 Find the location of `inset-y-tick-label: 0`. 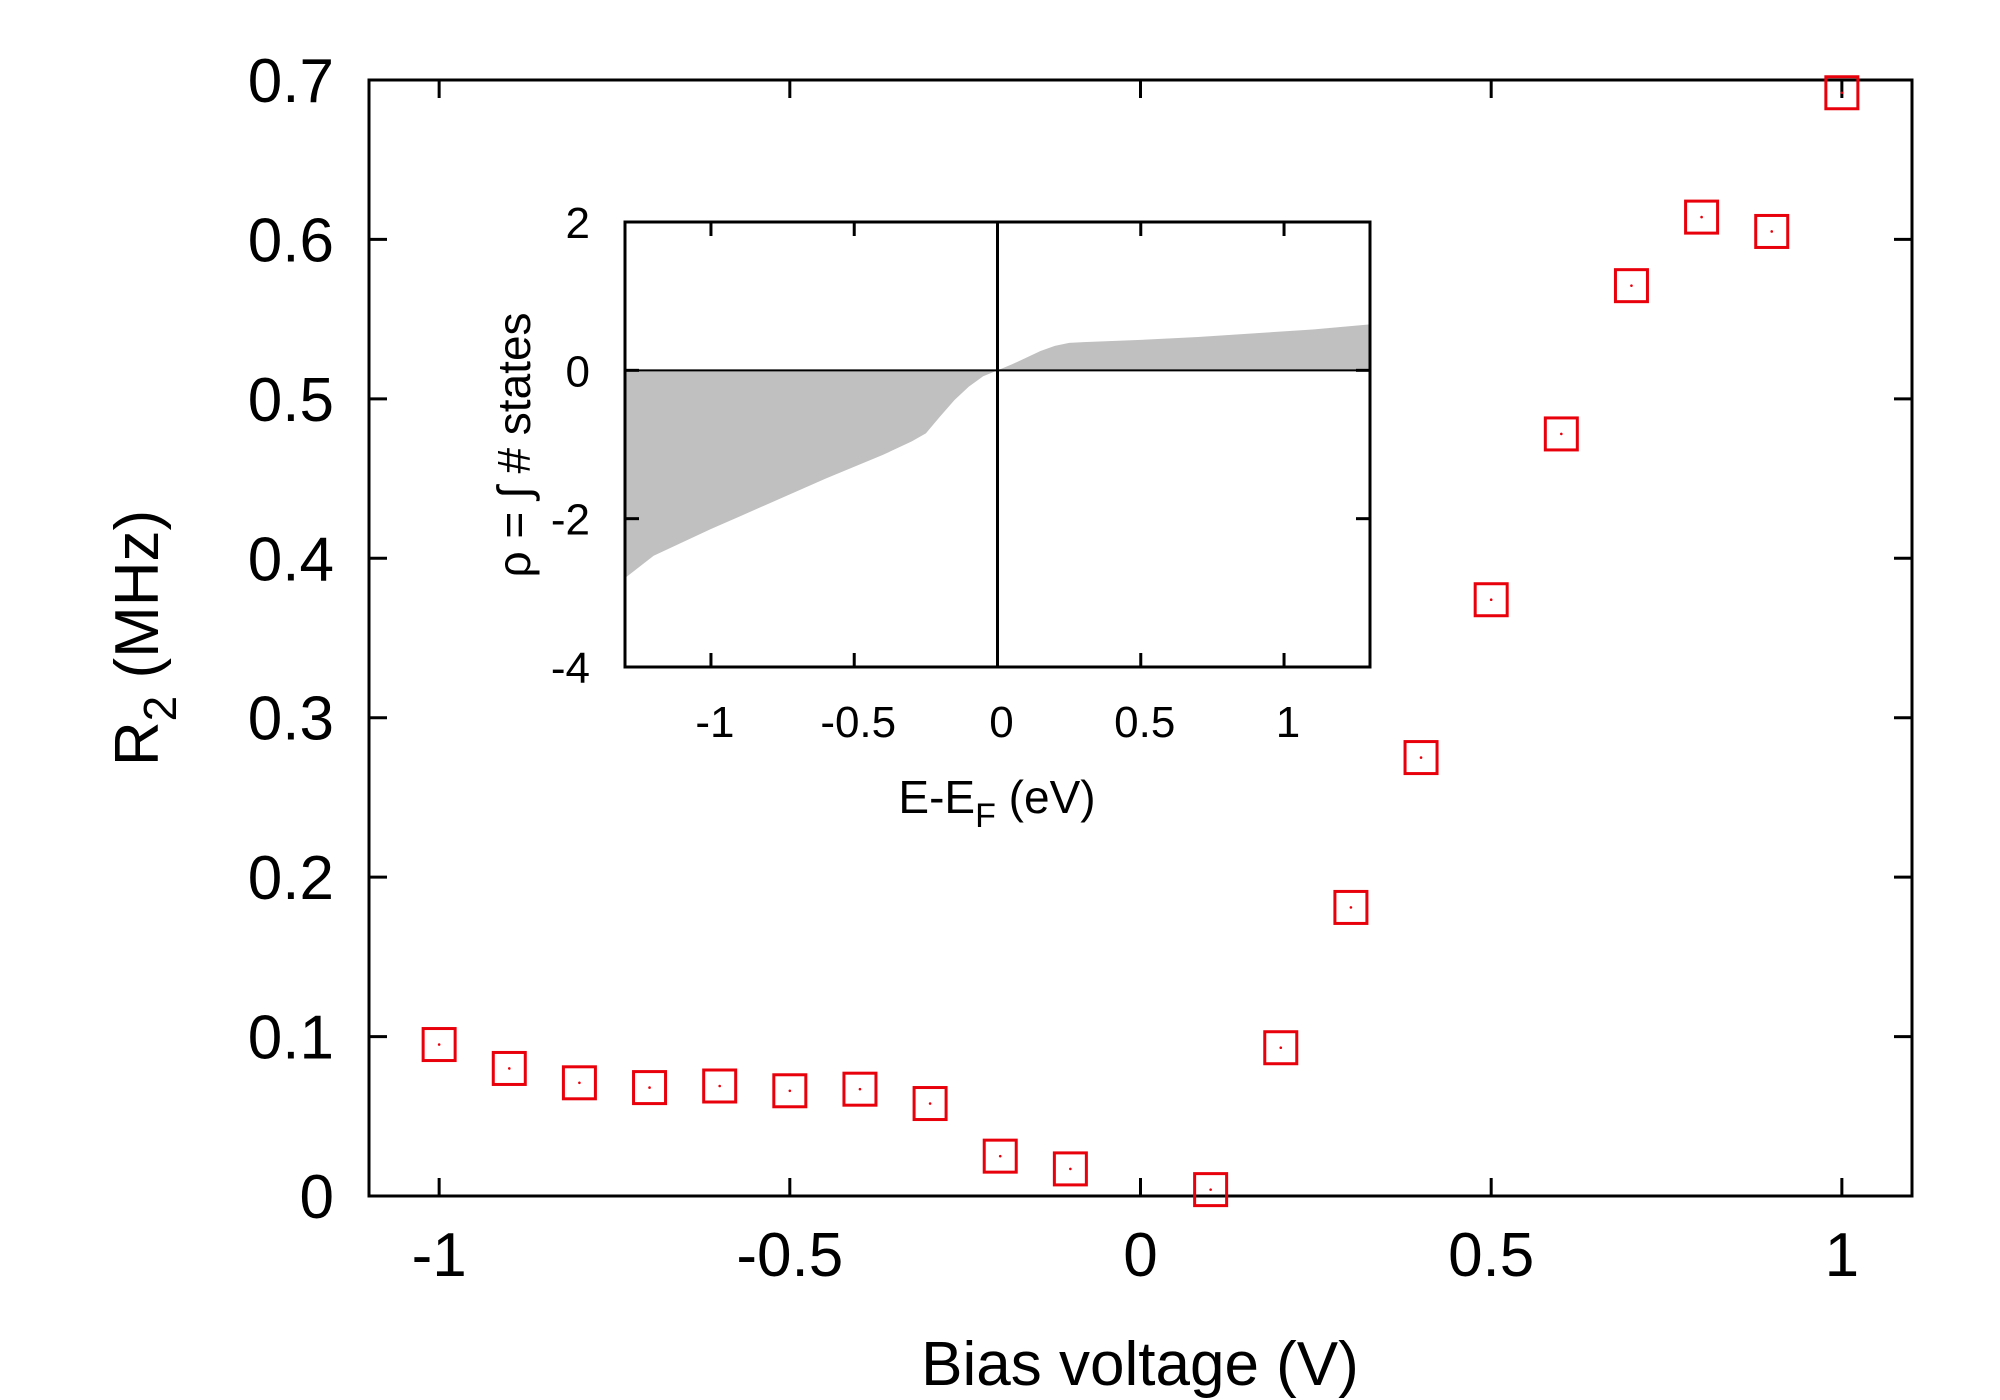

inset-y-tick-label: 0 is located at coordinates (578, 371).